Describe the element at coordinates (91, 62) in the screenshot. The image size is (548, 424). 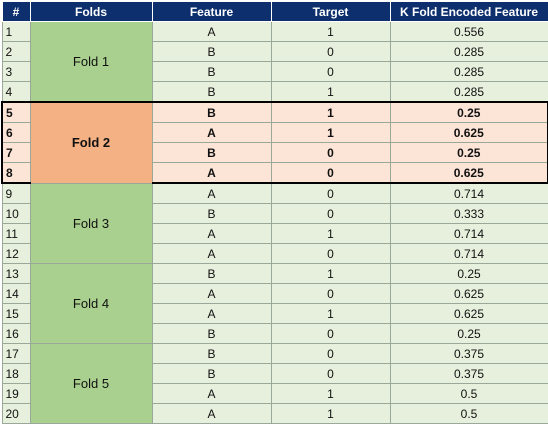
I see `fold-label-cell: Fold 1` at that location.